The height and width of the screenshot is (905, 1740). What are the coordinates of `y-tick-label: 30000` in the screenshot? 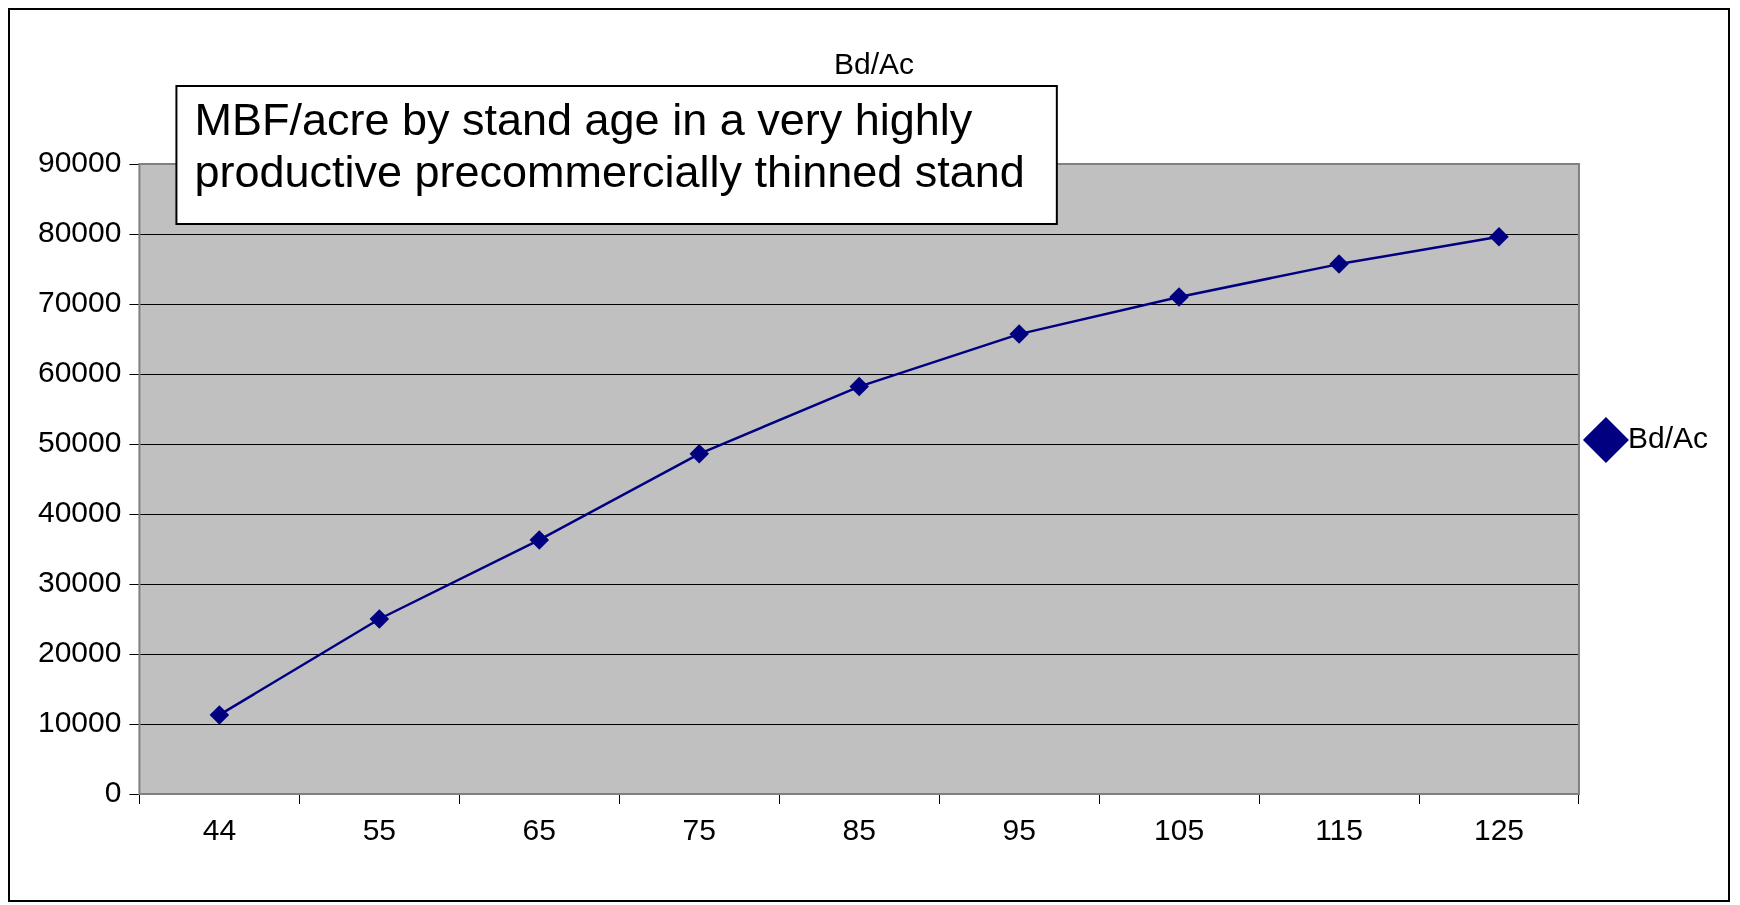 It's located at (79, 582).